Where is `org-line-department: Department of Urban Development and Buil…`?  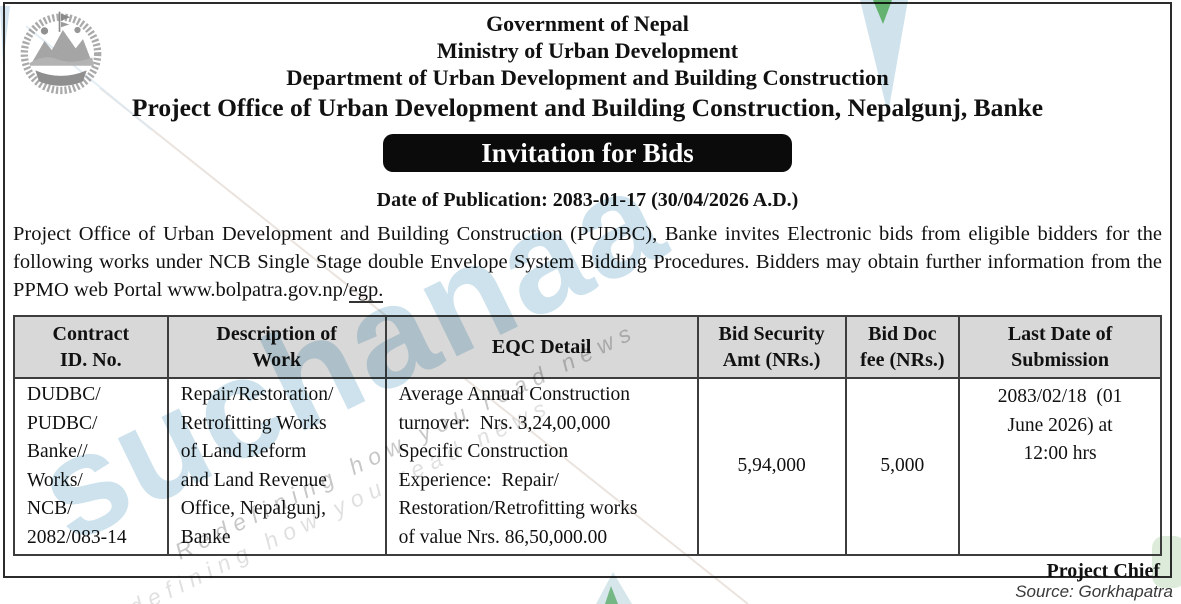 org-line-department: Department of Urban Development and Buil… is located at coordinates (587, 77).